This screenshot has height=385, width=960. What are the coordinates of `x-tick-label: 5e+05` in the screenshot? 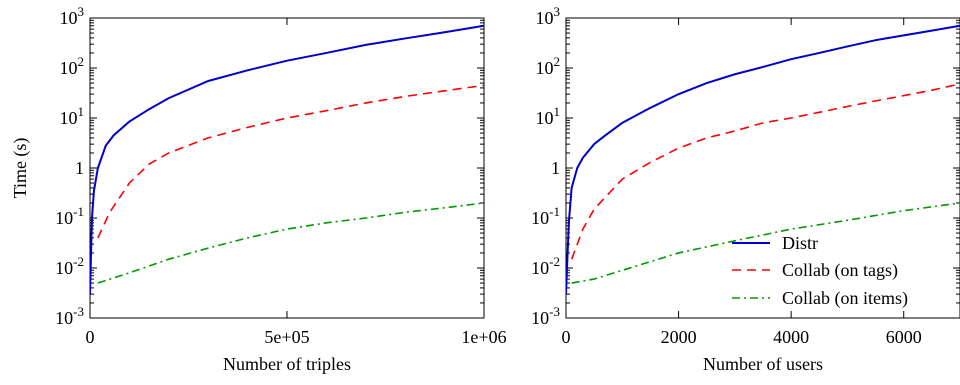 It's located at (286, 337).